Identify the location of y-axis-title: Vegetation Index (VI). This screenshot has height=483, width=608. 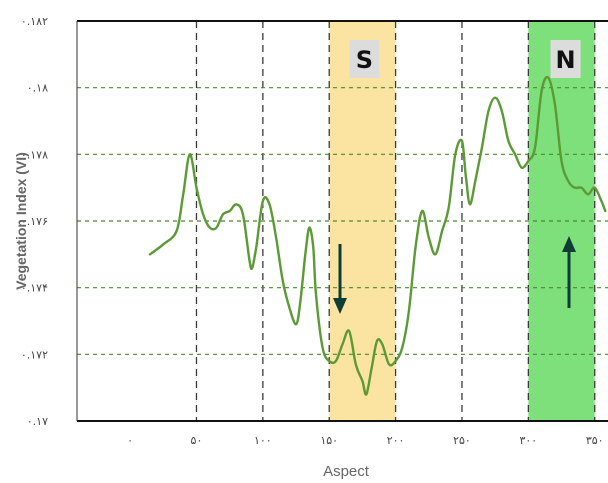
(21, 221).